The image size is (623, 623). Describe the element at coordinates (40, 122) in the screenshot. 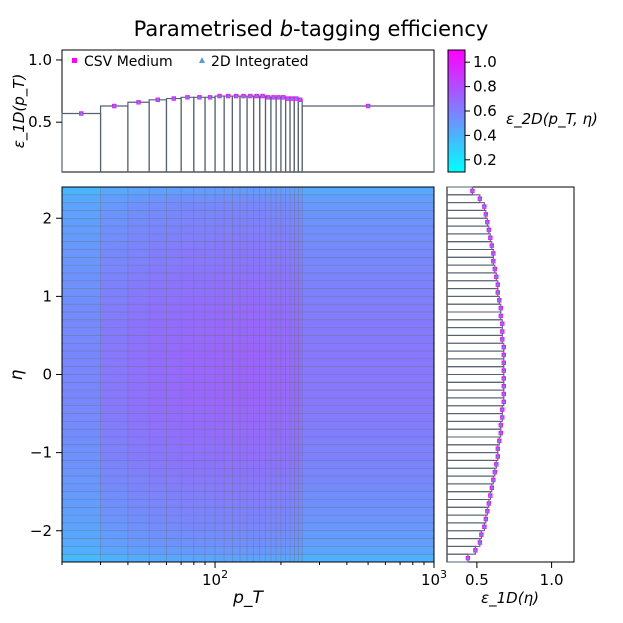

I see `top-y-tick-label: 0.5` at that location.